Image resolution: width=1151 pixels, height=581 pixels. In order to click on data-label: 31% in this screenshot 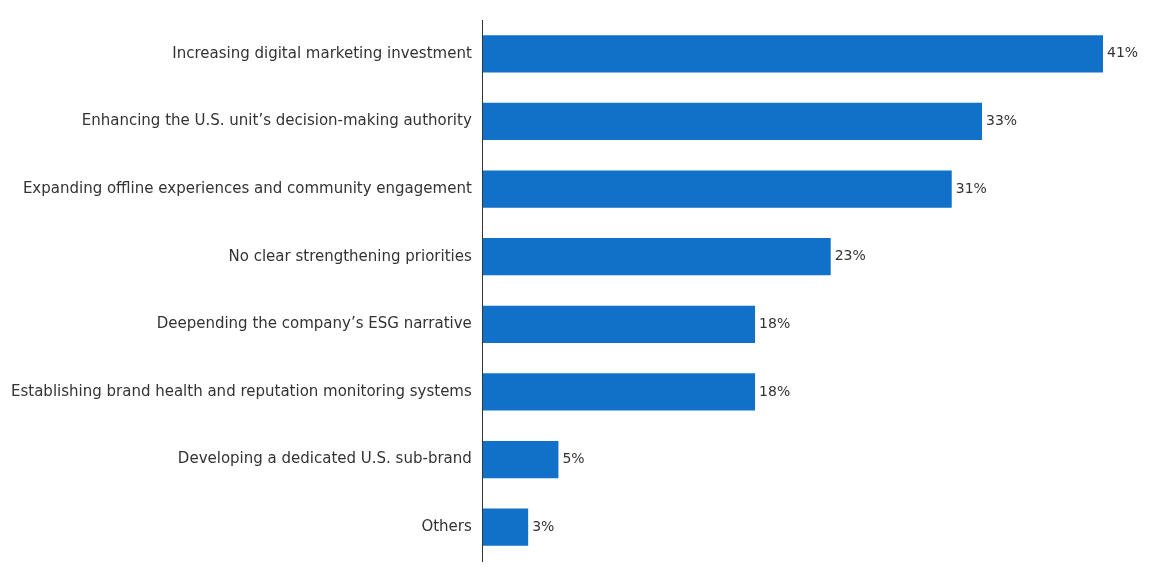, I will do `click(971, 187)`.